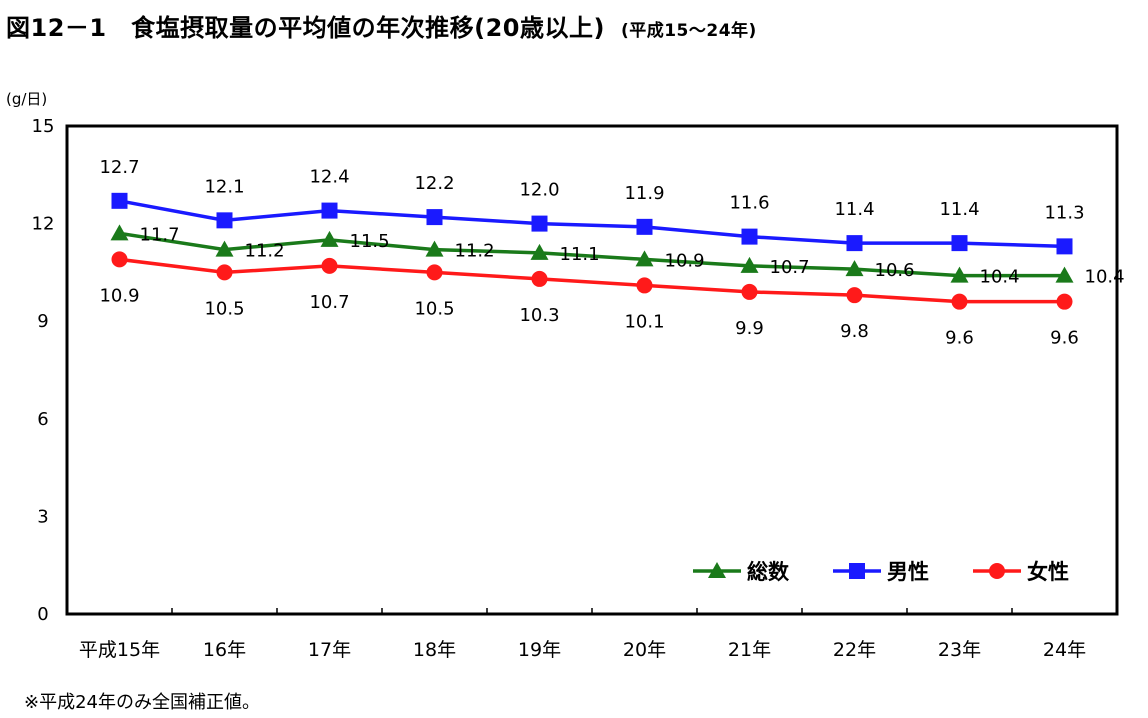  Describe the element at coordinates (119, 167) in the screenshot. I see `data-label-male: 12.7` at that location.